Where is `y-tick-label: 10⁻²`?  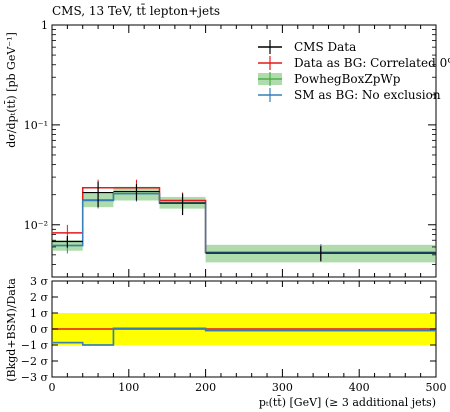 y-tick-label: 10⁻² is located at coordinates (36, 225).